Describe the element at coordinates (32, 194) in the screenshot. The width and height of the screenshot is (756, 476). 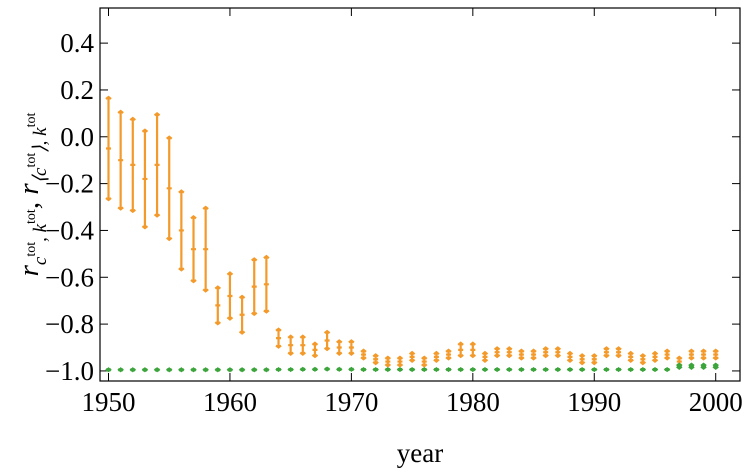
I see `y-axis-label: rctot, ktot, r⟨ctot⟩, ktot` at that location.